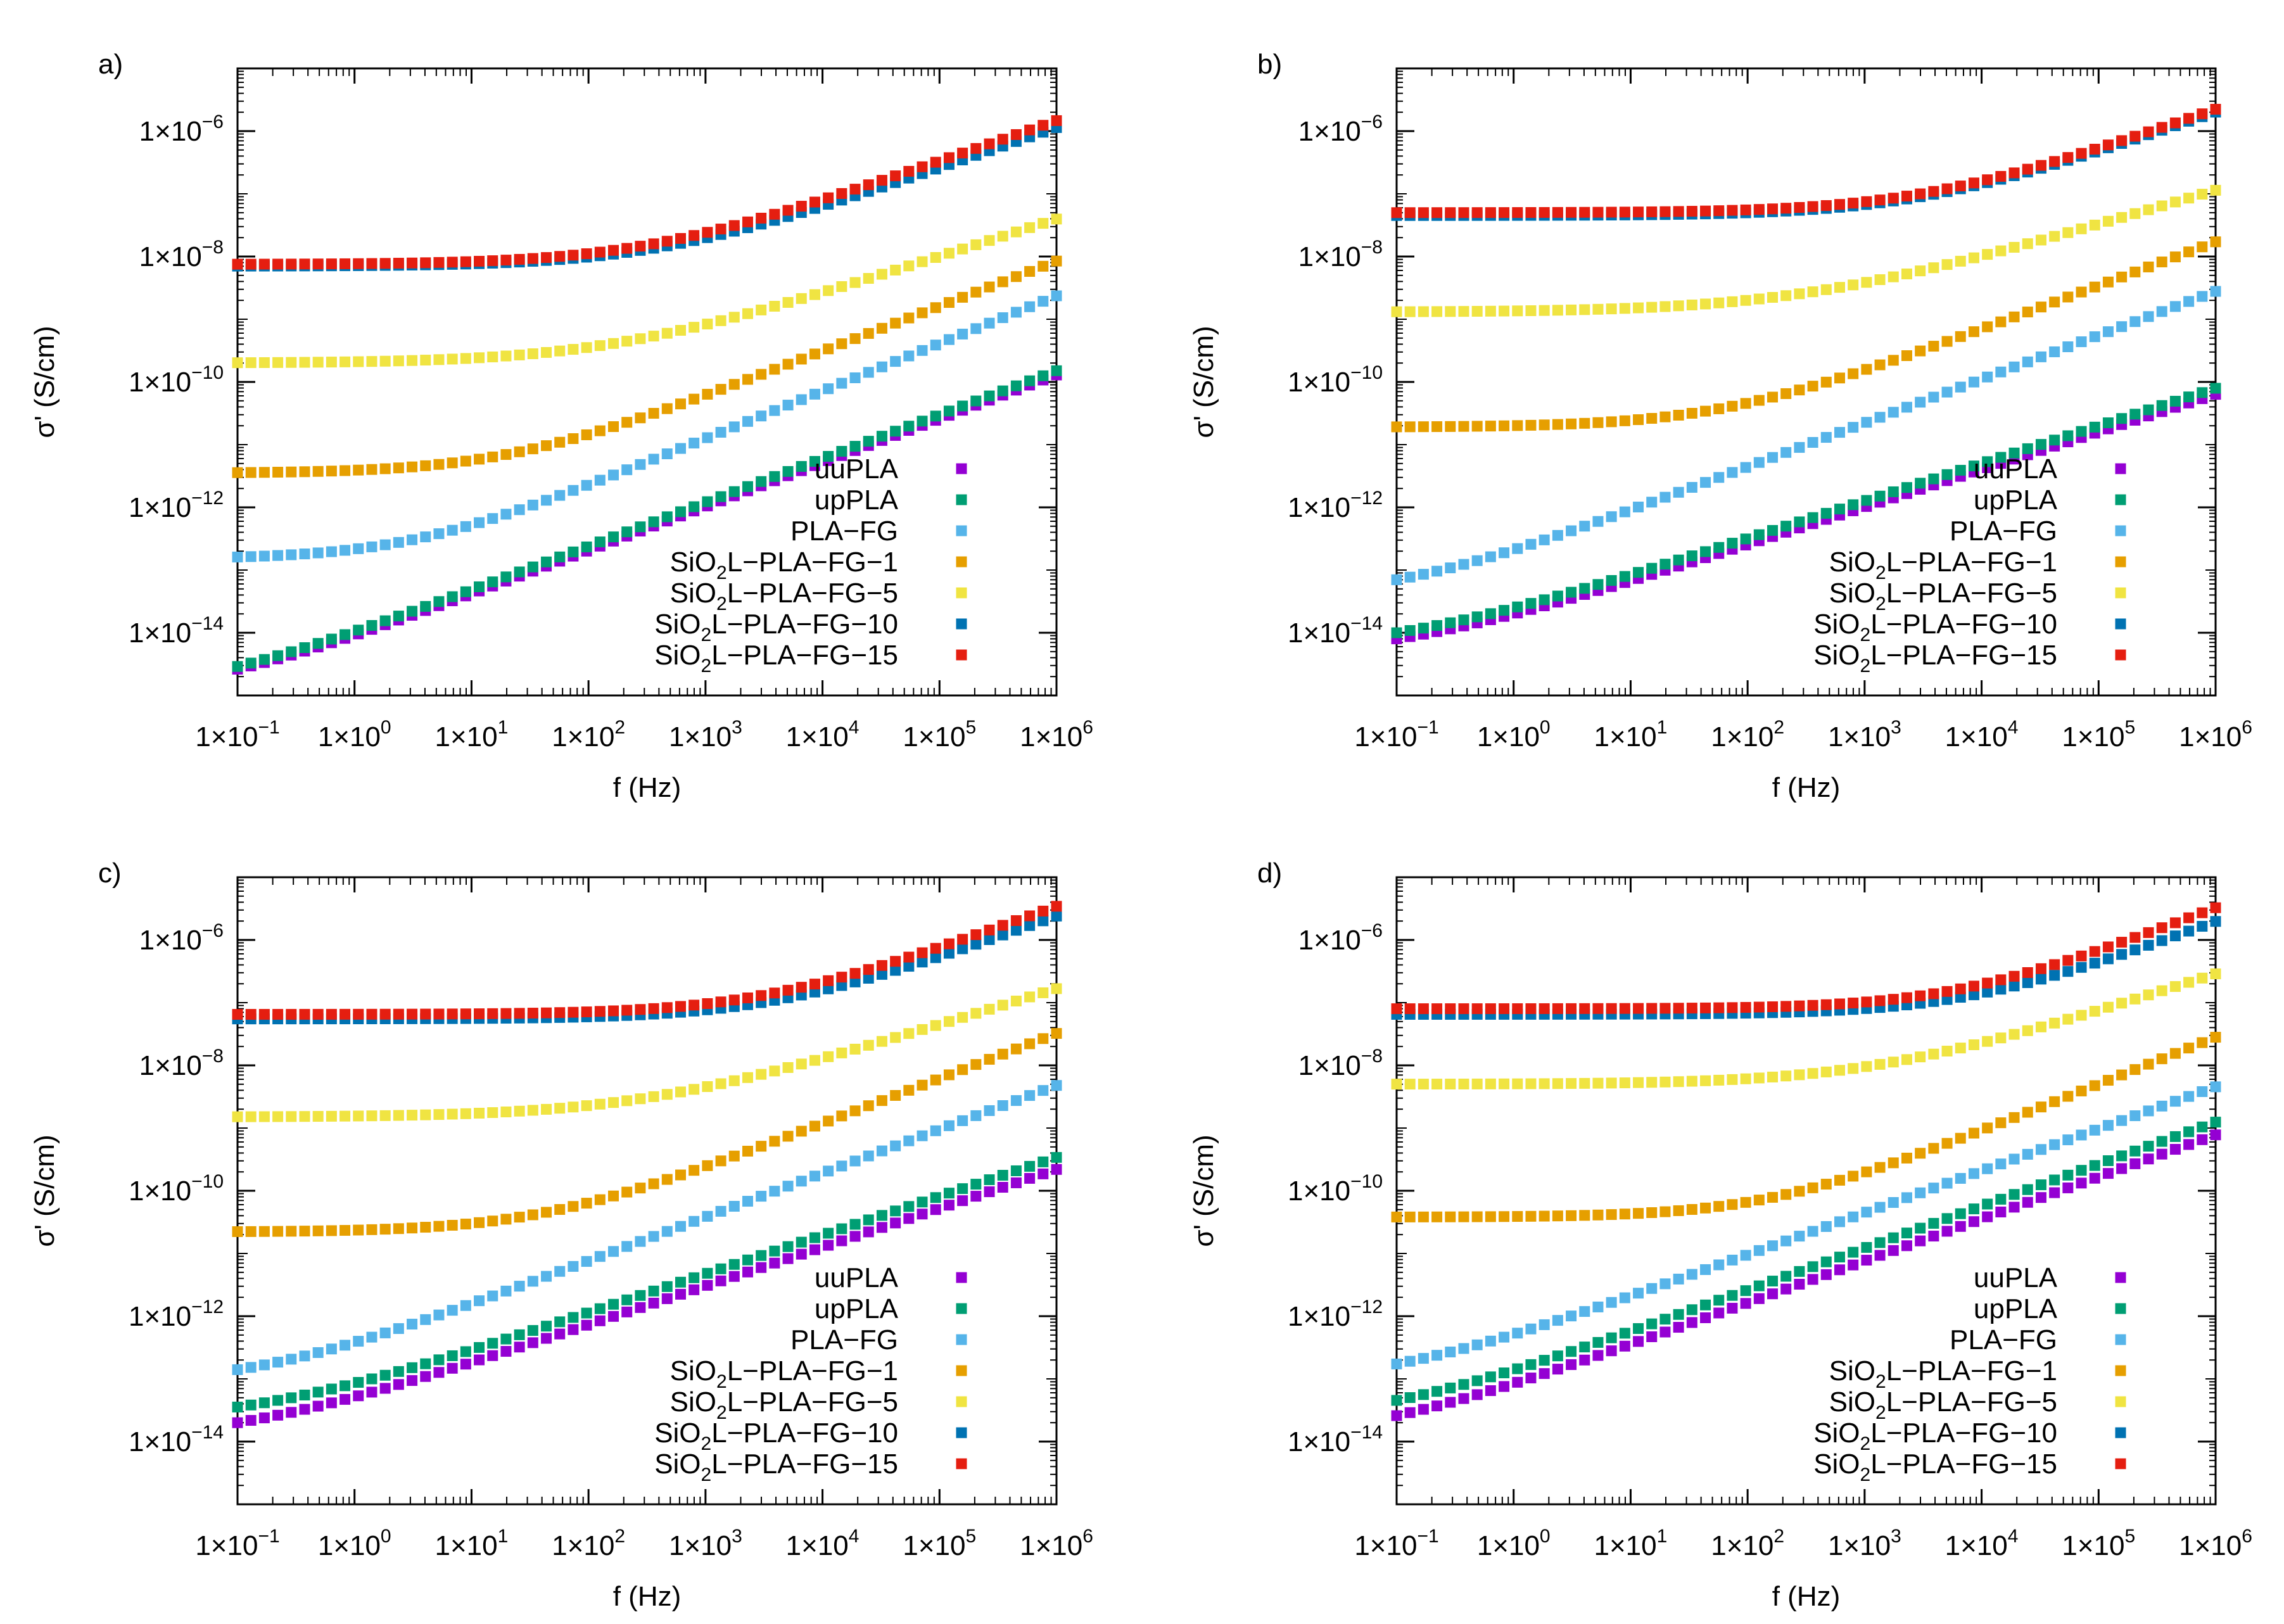 The height and width of the screenshot is (1624, 2284). What do you see at coordinates (503, 1536) in the screenshot?
I see `x-tick-label-exponent: 1` at bounding box center [503, 1536].